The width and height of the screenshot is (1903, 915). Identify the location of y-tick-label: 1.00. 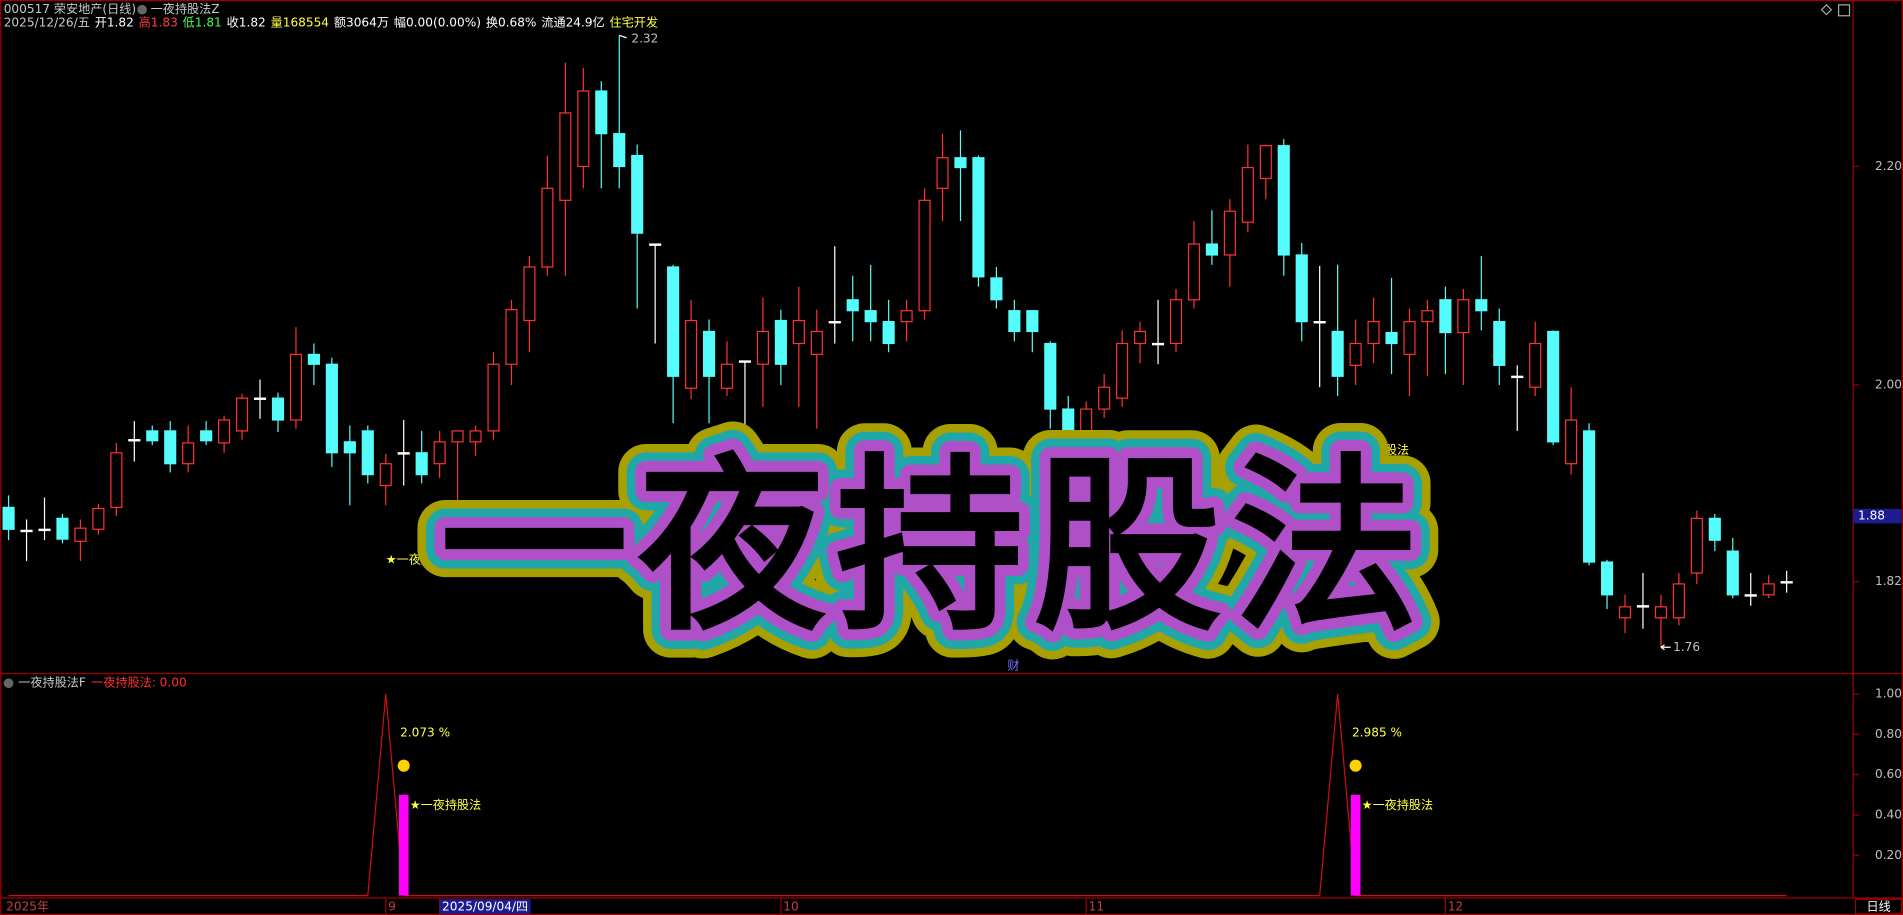
(1888, 694).